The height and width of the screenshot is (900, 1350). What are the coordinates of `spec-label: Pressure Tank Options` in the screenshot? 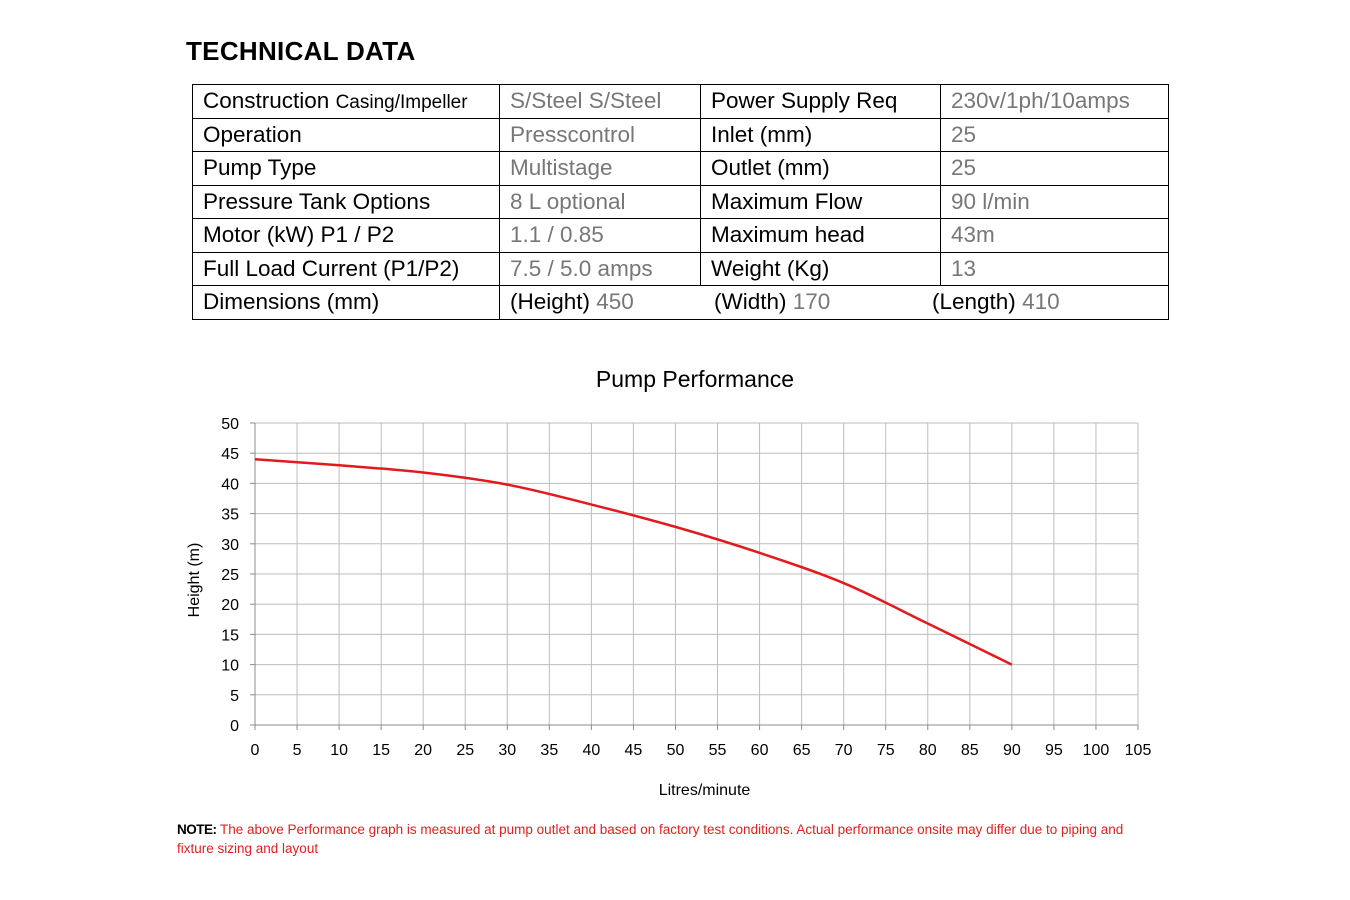 It's located at (346, 201).